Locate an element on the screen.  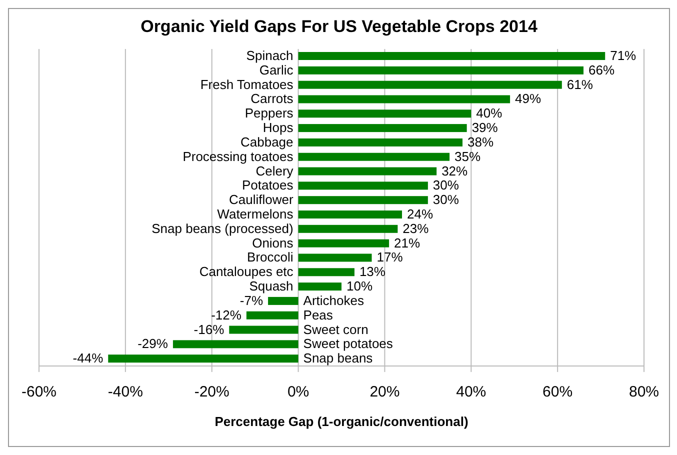
y-tick-label: Broccoli is located at coordinates (270, 257).